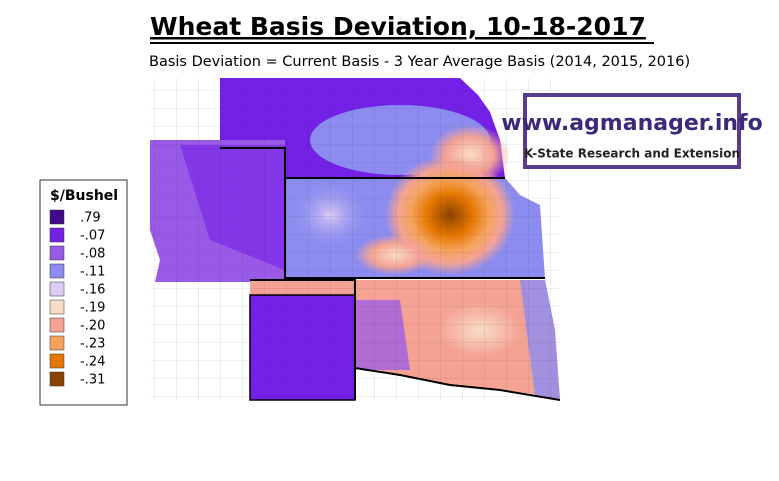 The image size is (779, 481). Describe the element at coordinates (92, 344) in the screenshot. I see `legend-label: -.23` at that location.